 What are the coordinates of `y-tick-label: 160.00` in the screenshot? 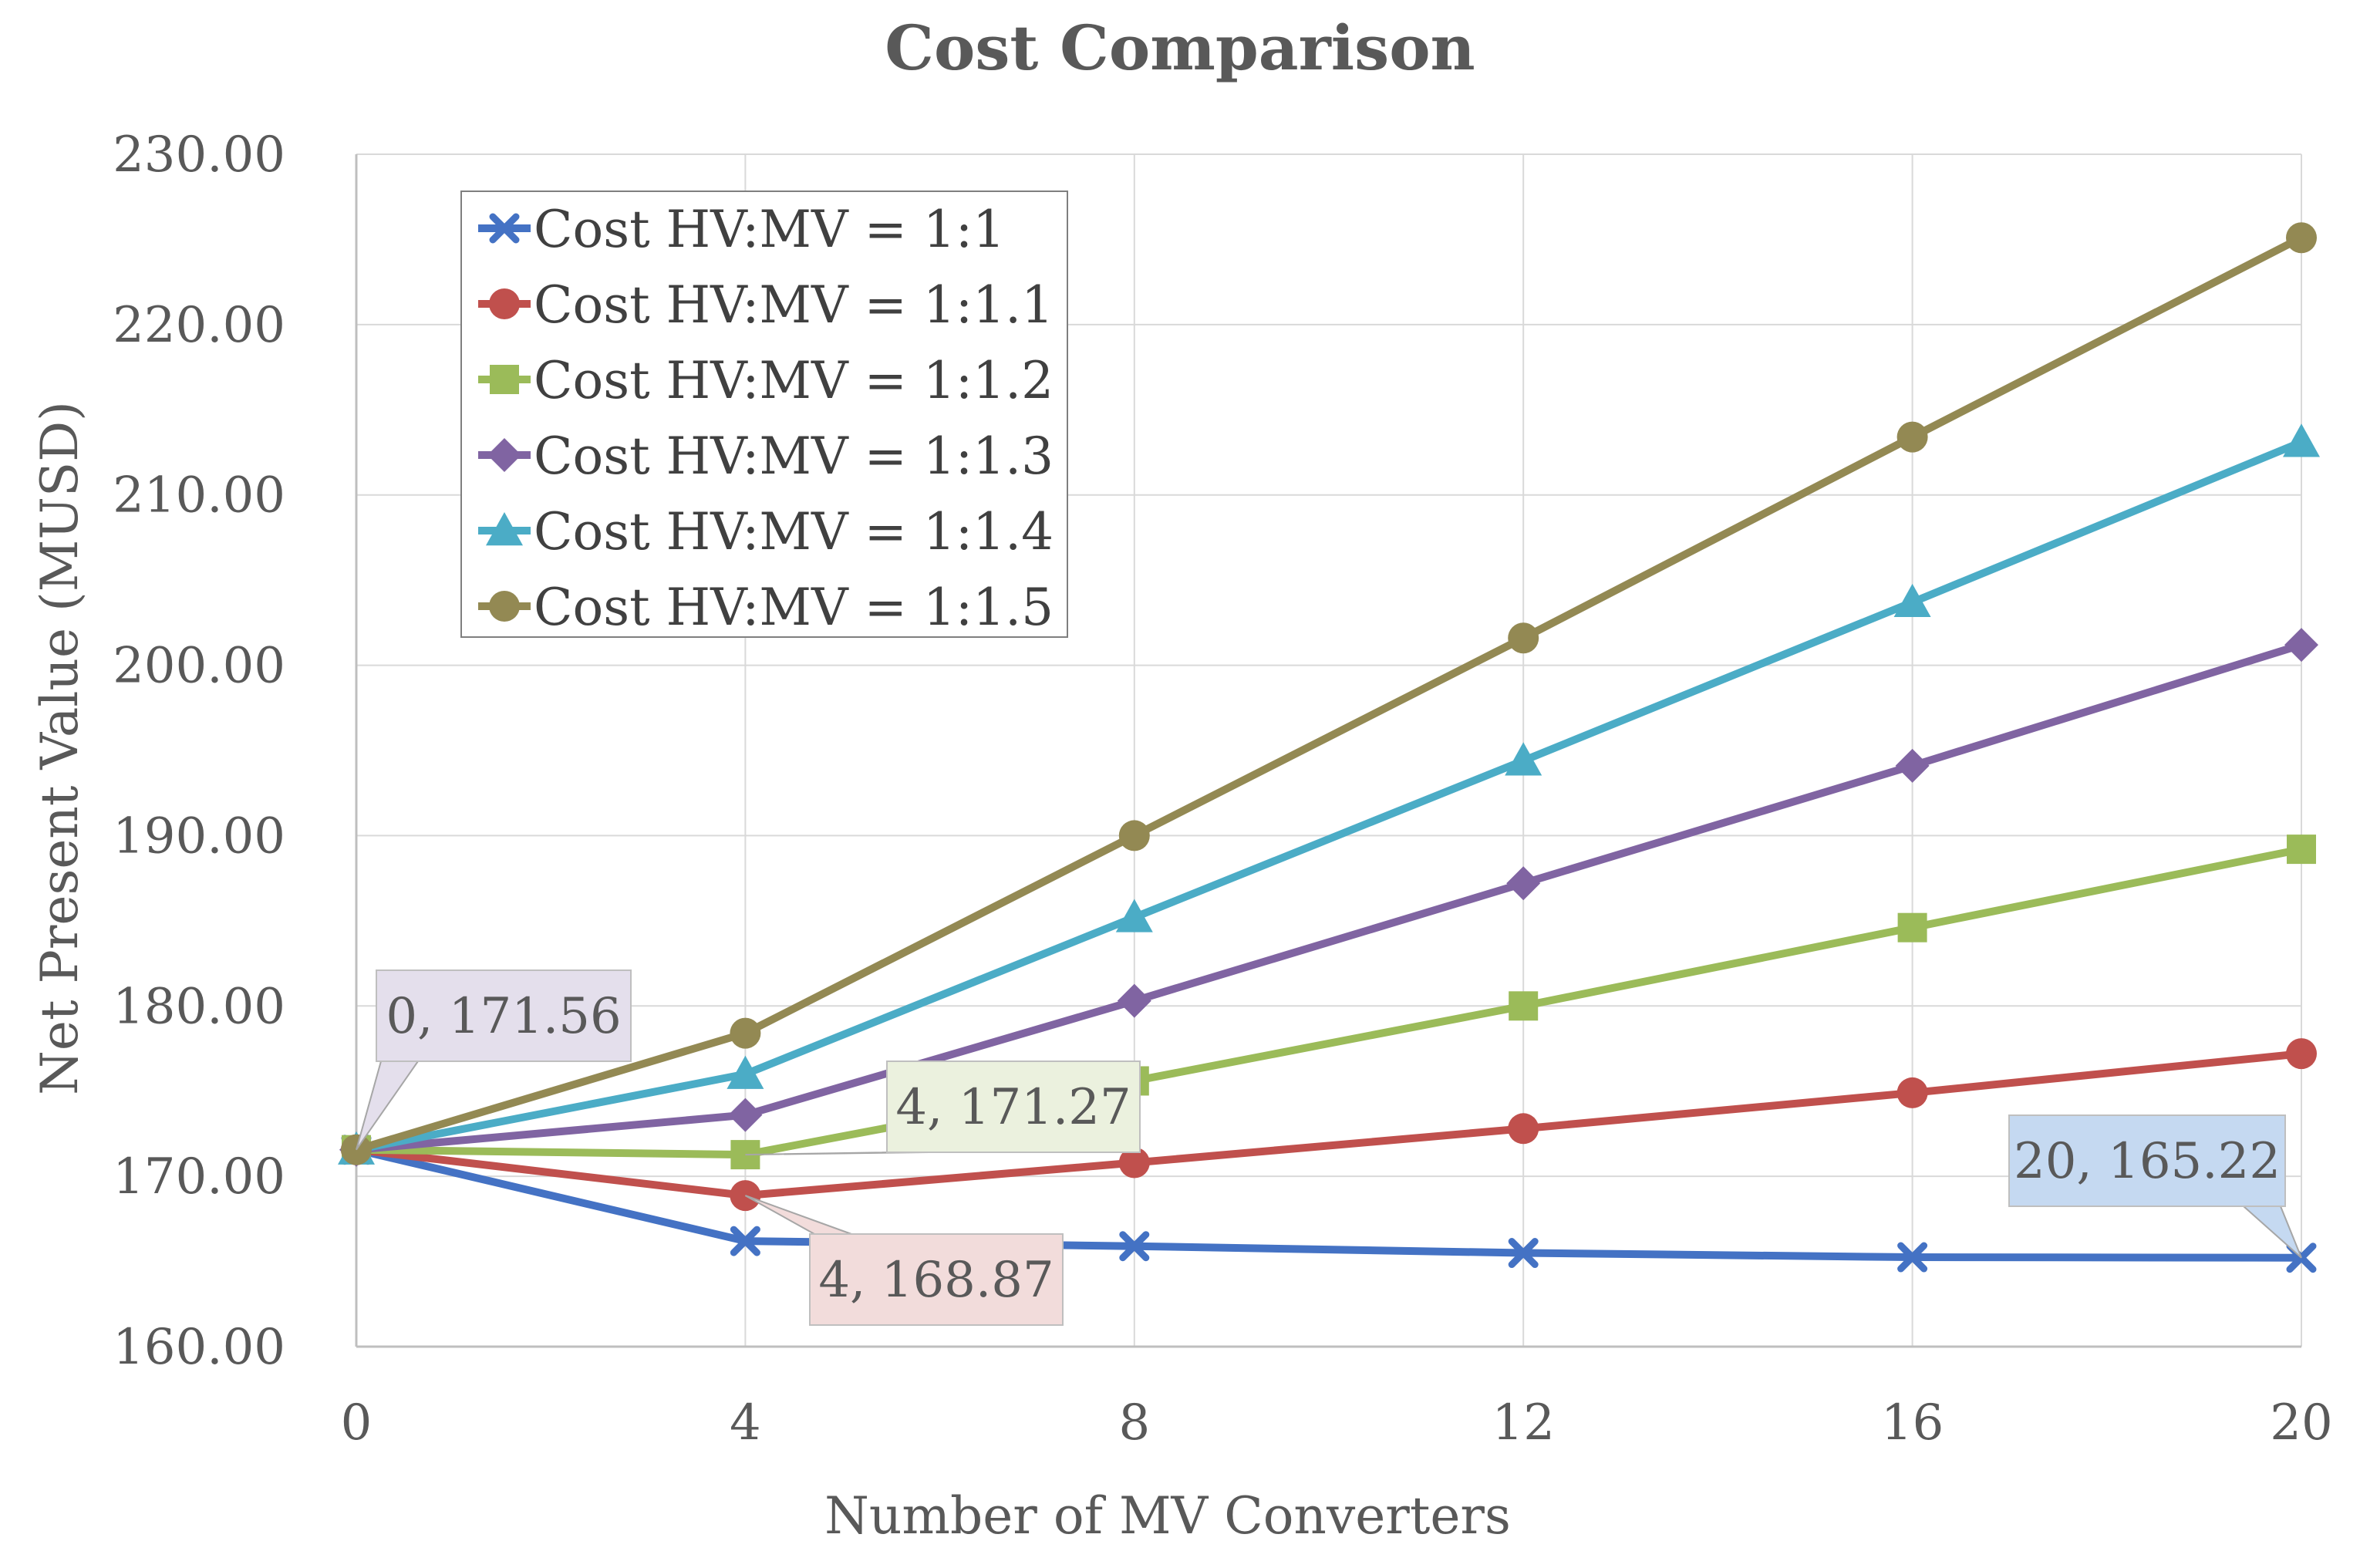 It's located at (199, 1347).